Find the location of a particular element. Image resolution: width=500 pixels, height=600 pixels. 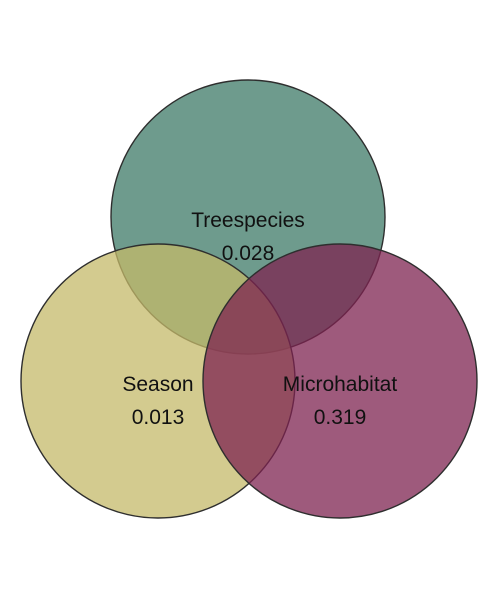

season-value: 0.013 is located at coordinates (158, 417).